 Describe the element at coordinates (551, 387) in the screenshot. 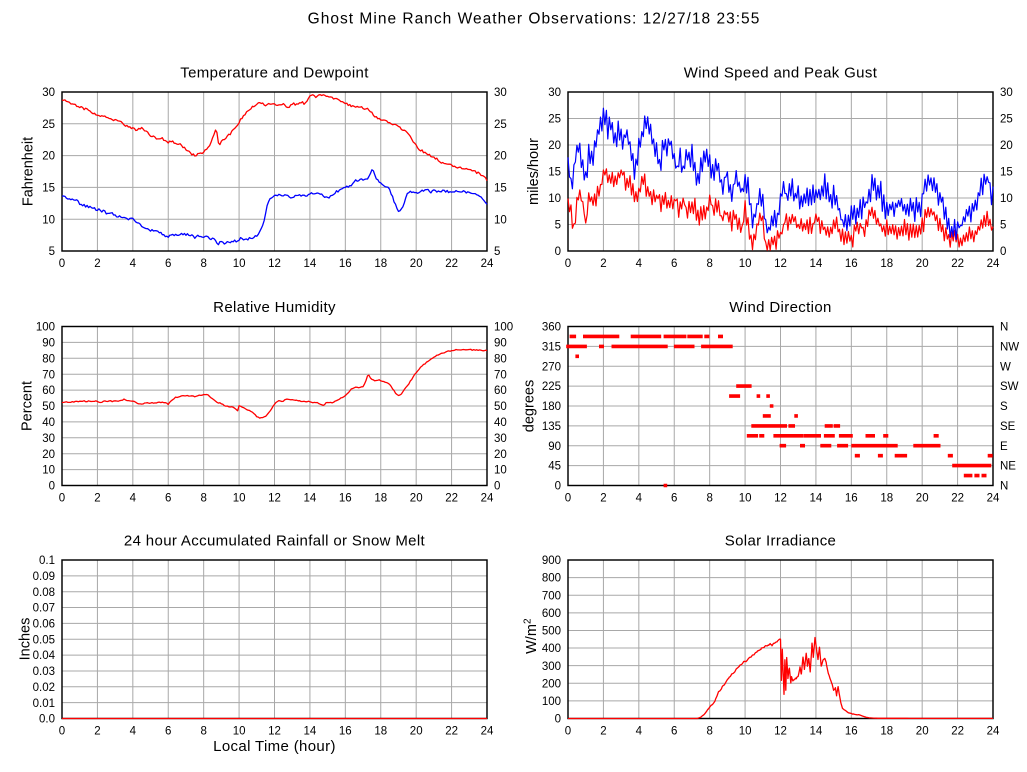

I see `svg-text: 225` at that location.